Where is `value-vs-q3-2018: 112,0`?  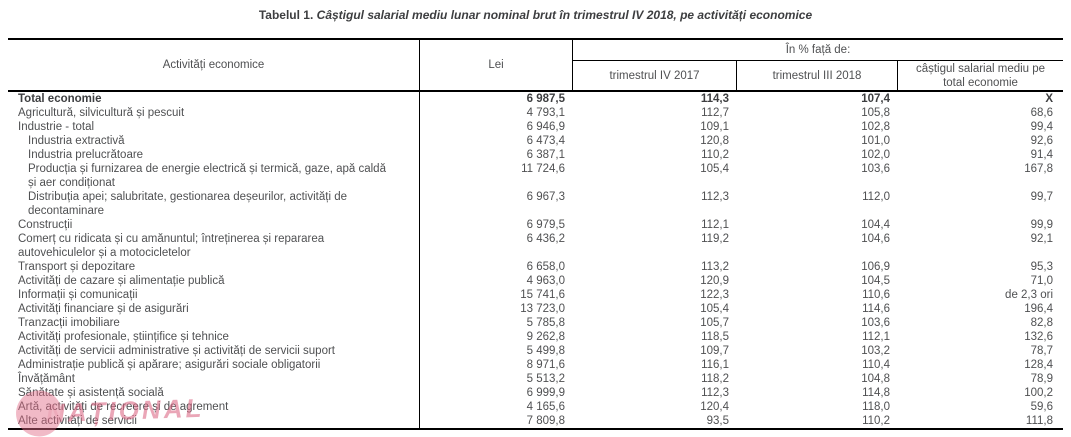
value-vs-q3-2018: 112,0 is located at coordinates (876, 197).